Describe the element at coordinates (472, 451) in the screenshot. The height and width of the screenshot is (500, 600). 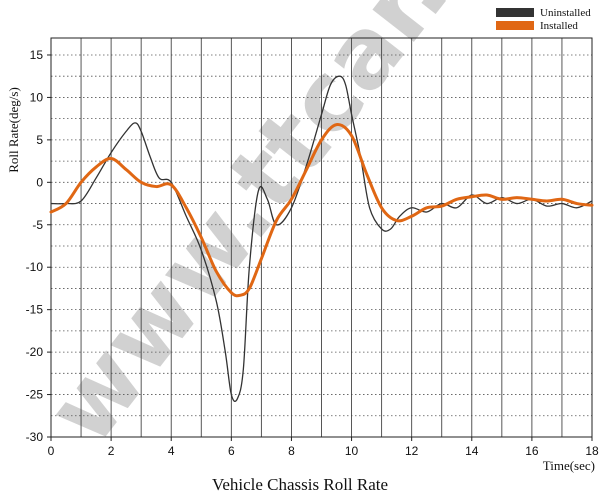
I see `x-tick-label: 14` at that location.